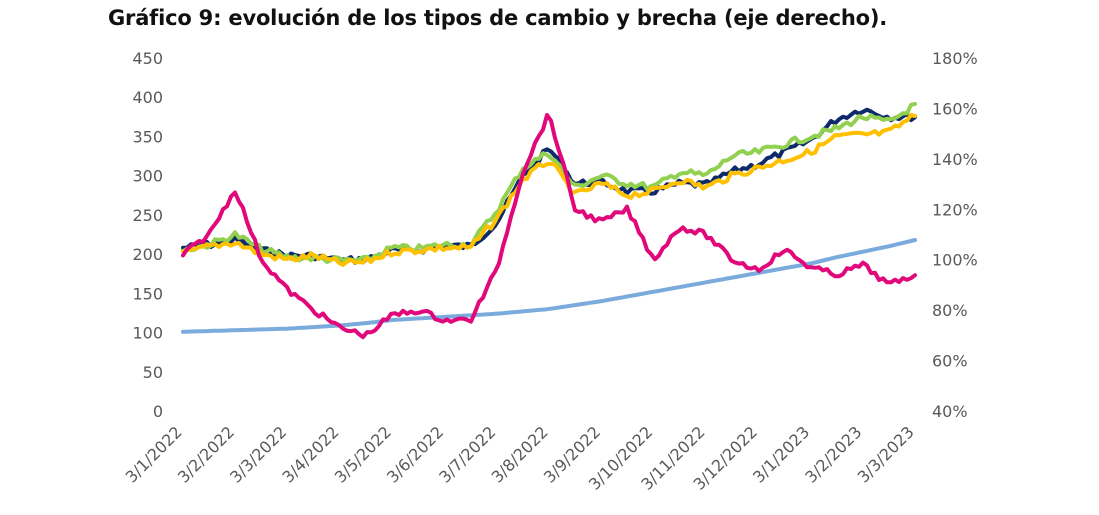 This screenshot has width=1099, height=515. Describe the element at coordinates (147, 254) in the screenshot. I see `y-left-tick-label: 200` at that location.